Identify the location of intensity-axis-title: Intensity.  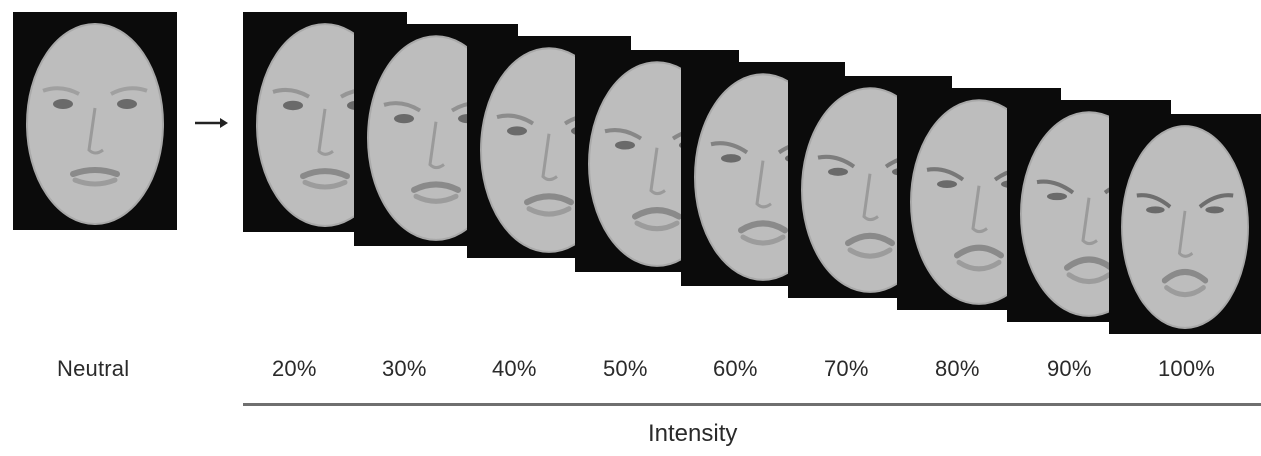
(693, 433).